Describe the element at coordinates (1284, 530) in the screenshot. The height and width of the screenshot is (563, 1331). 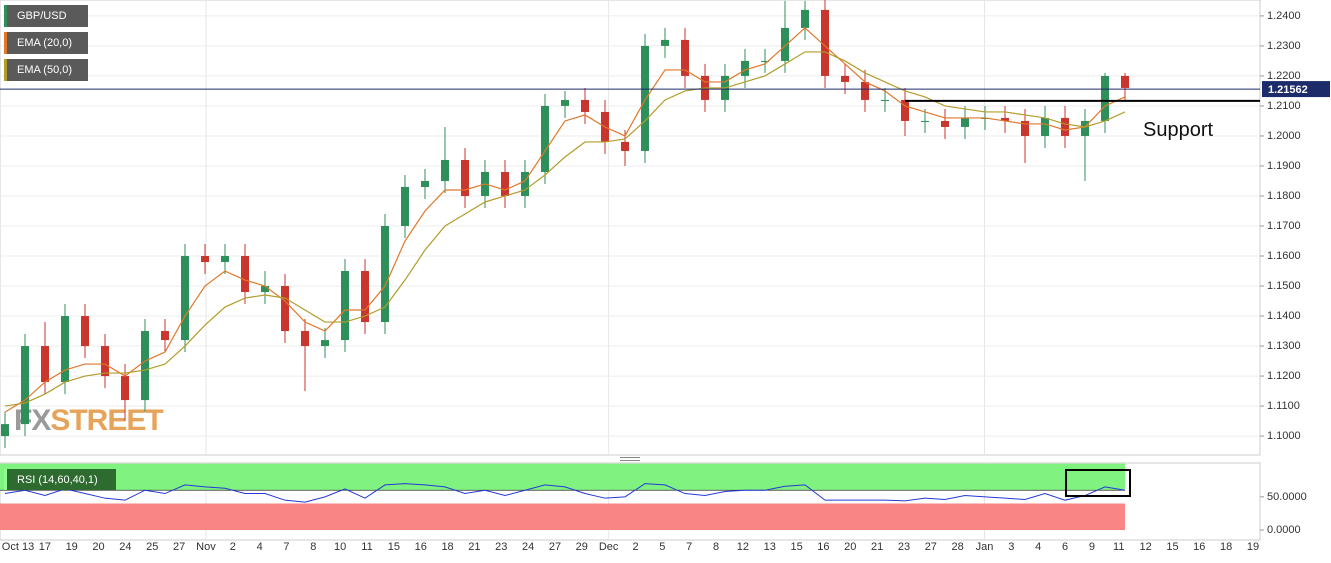
I see `y-tick-label: 0.0000` at that location.